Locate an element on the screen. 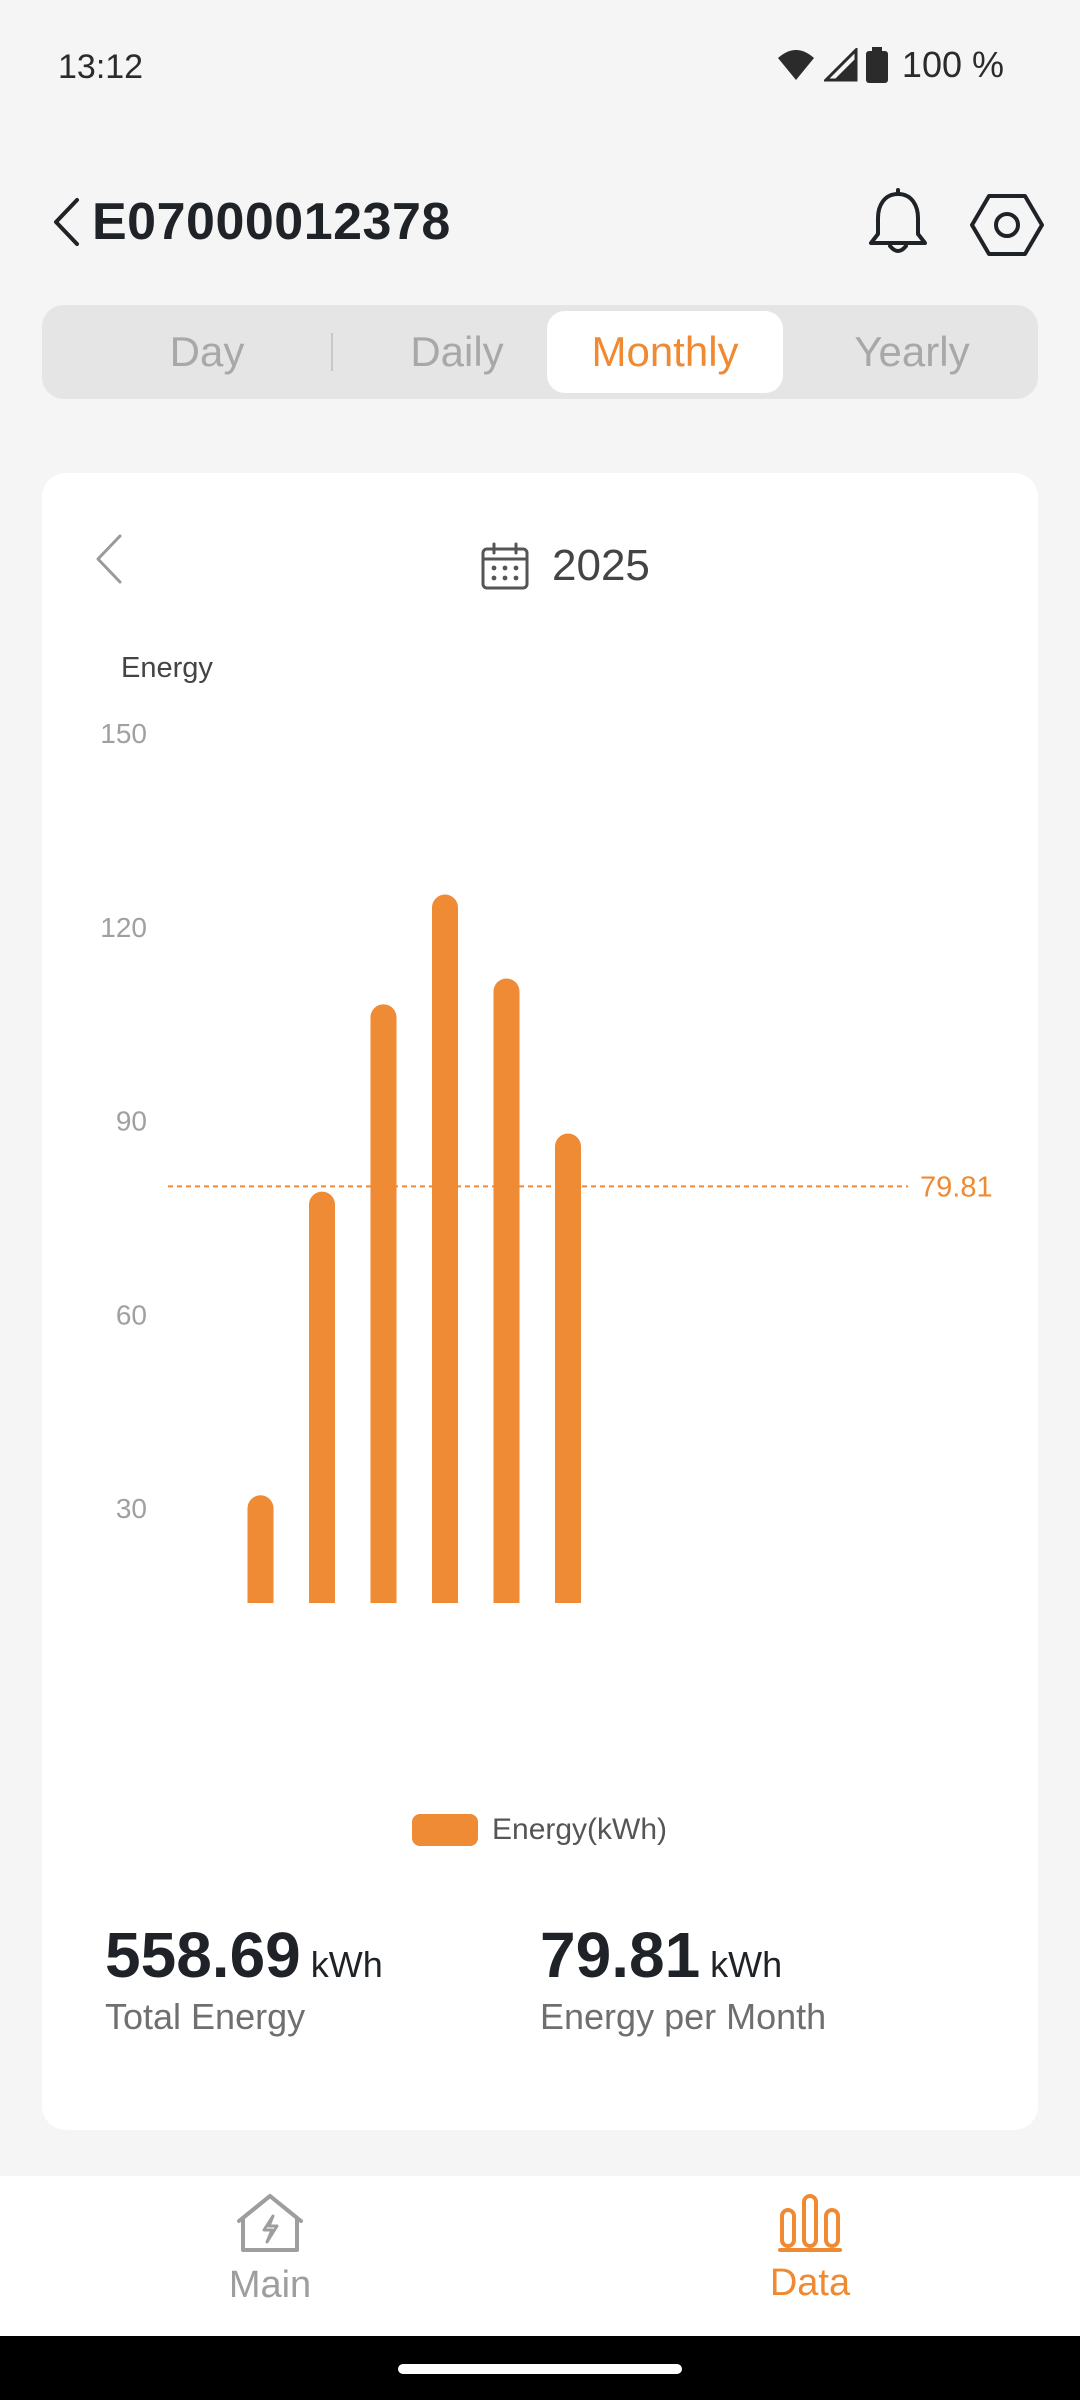  hexagon-settings-icon is located at coordinates (1007, 225).